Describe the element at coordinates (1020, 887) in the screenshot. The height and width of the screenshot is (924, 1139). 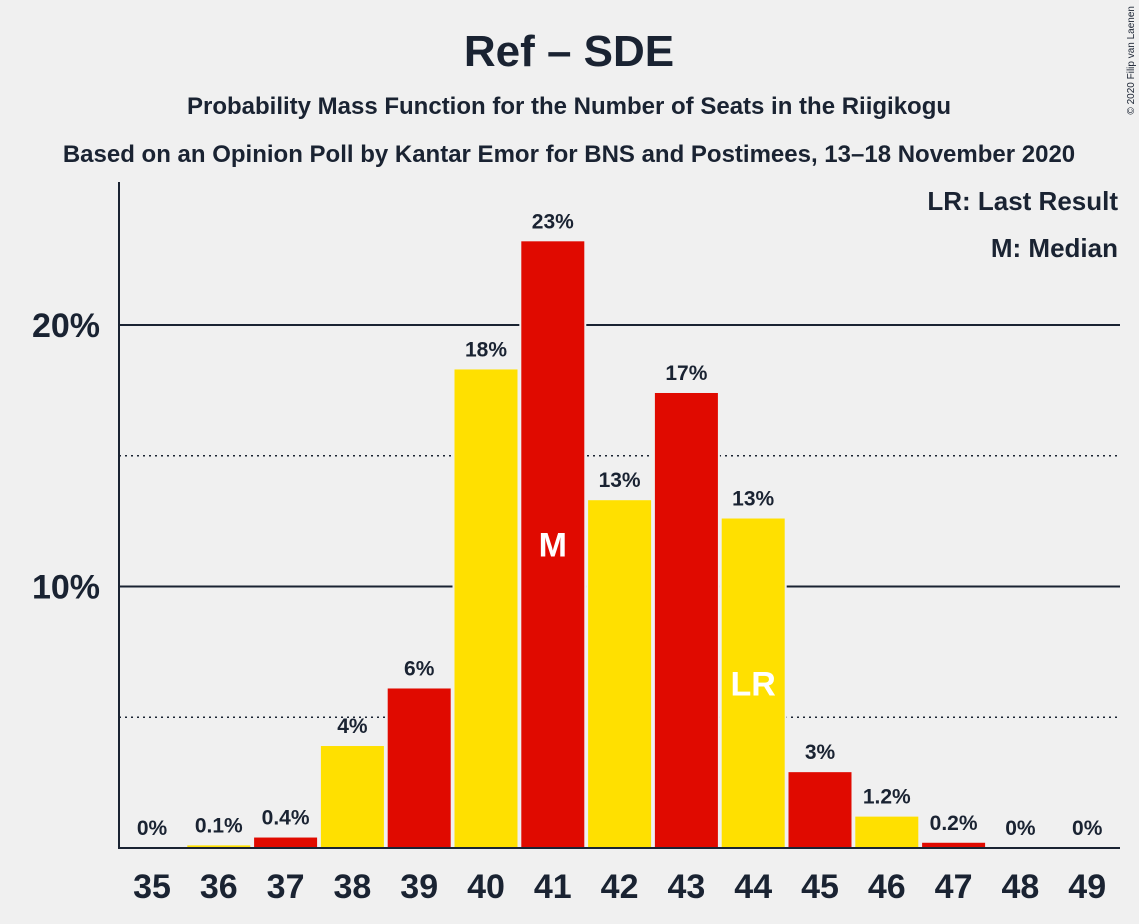
I see `x-tick-label: 48` at that location.